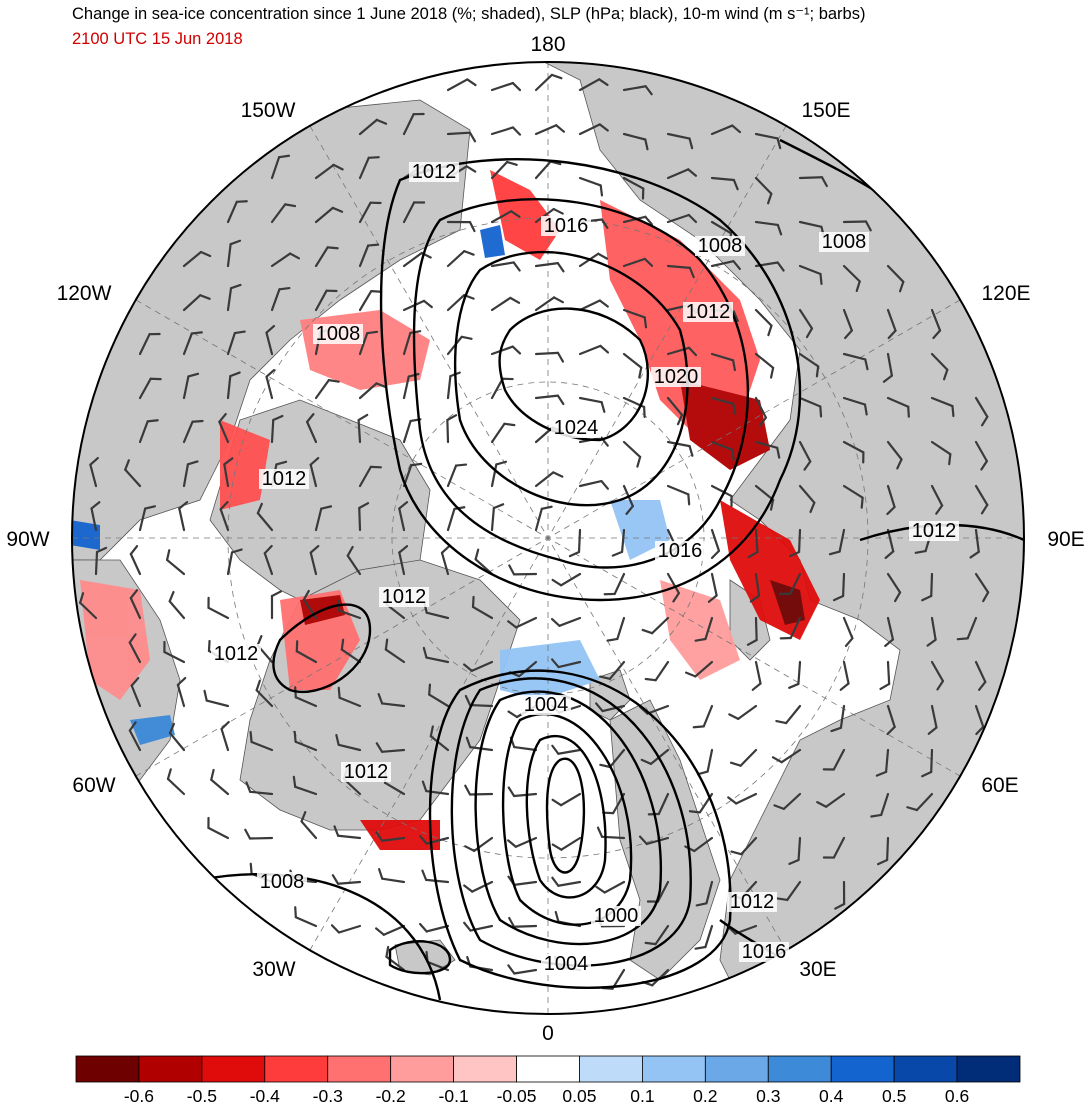  Describe the element at coordinates (265, 1096) in the screenshot. I see `colorbar-tick-label: -0.4` at that location.